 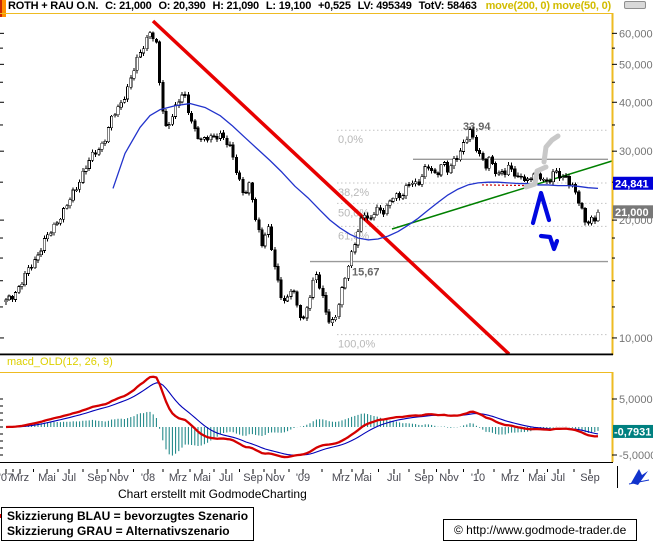 I want to click on credit-line: Chart erstellt mit GodmodeCharting, so click(x=212, y=494).